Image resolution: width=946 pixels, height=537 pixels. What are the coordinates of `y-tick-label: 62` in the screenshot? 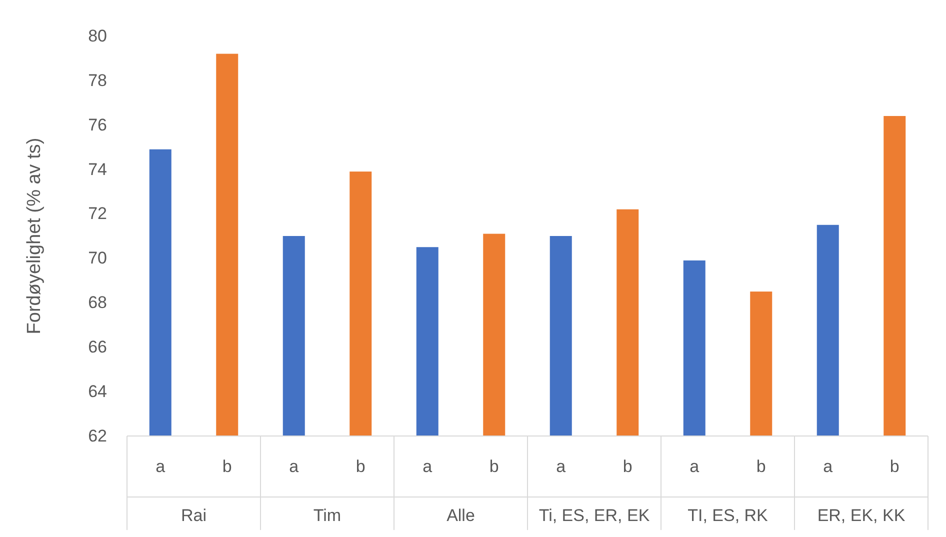 It's located at (97, 436).